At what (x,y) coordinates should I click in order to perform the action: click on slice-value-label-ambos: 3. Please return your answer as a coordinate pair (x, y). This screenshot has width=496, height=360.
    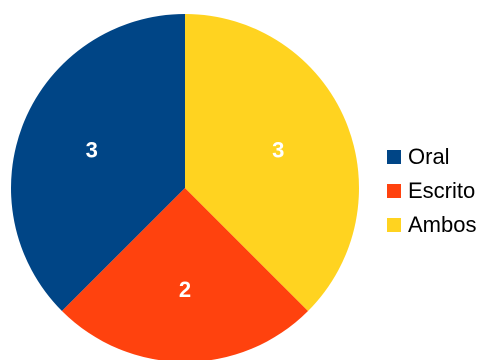
    Looking at the image, I should click on (278, 149).